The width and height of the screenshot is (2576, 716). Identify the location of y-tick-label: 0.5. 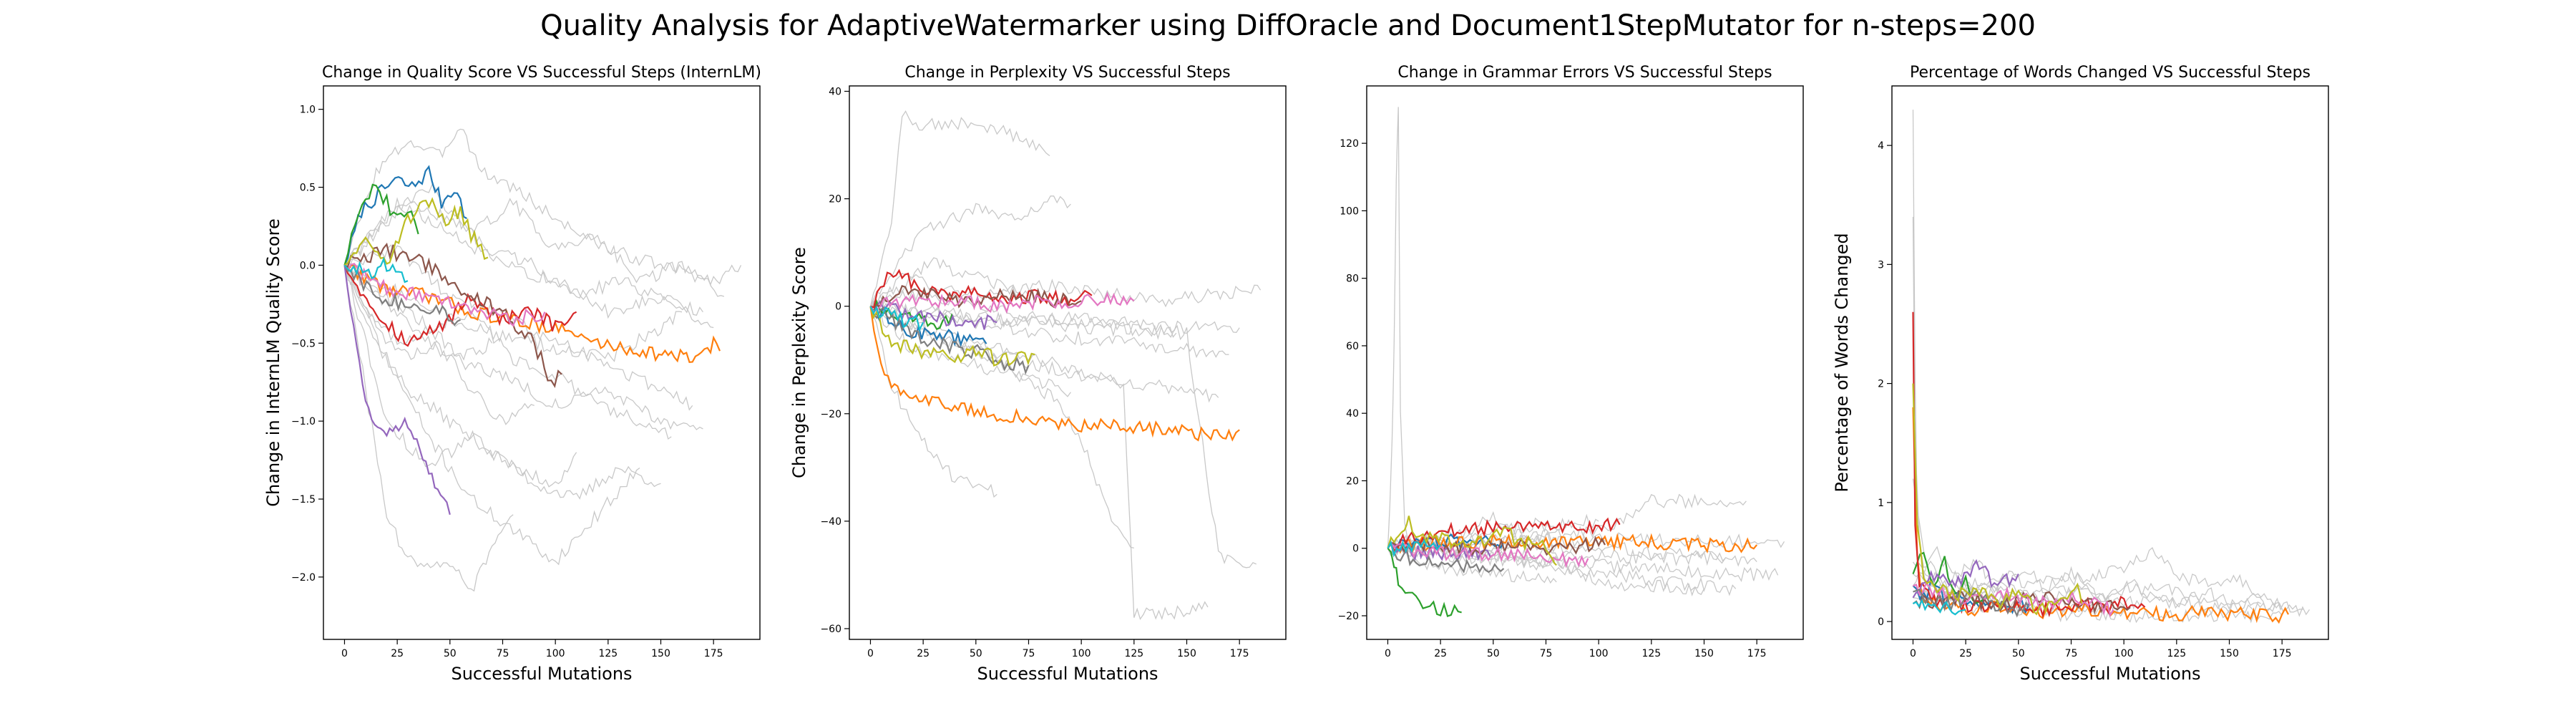
(308, 188).